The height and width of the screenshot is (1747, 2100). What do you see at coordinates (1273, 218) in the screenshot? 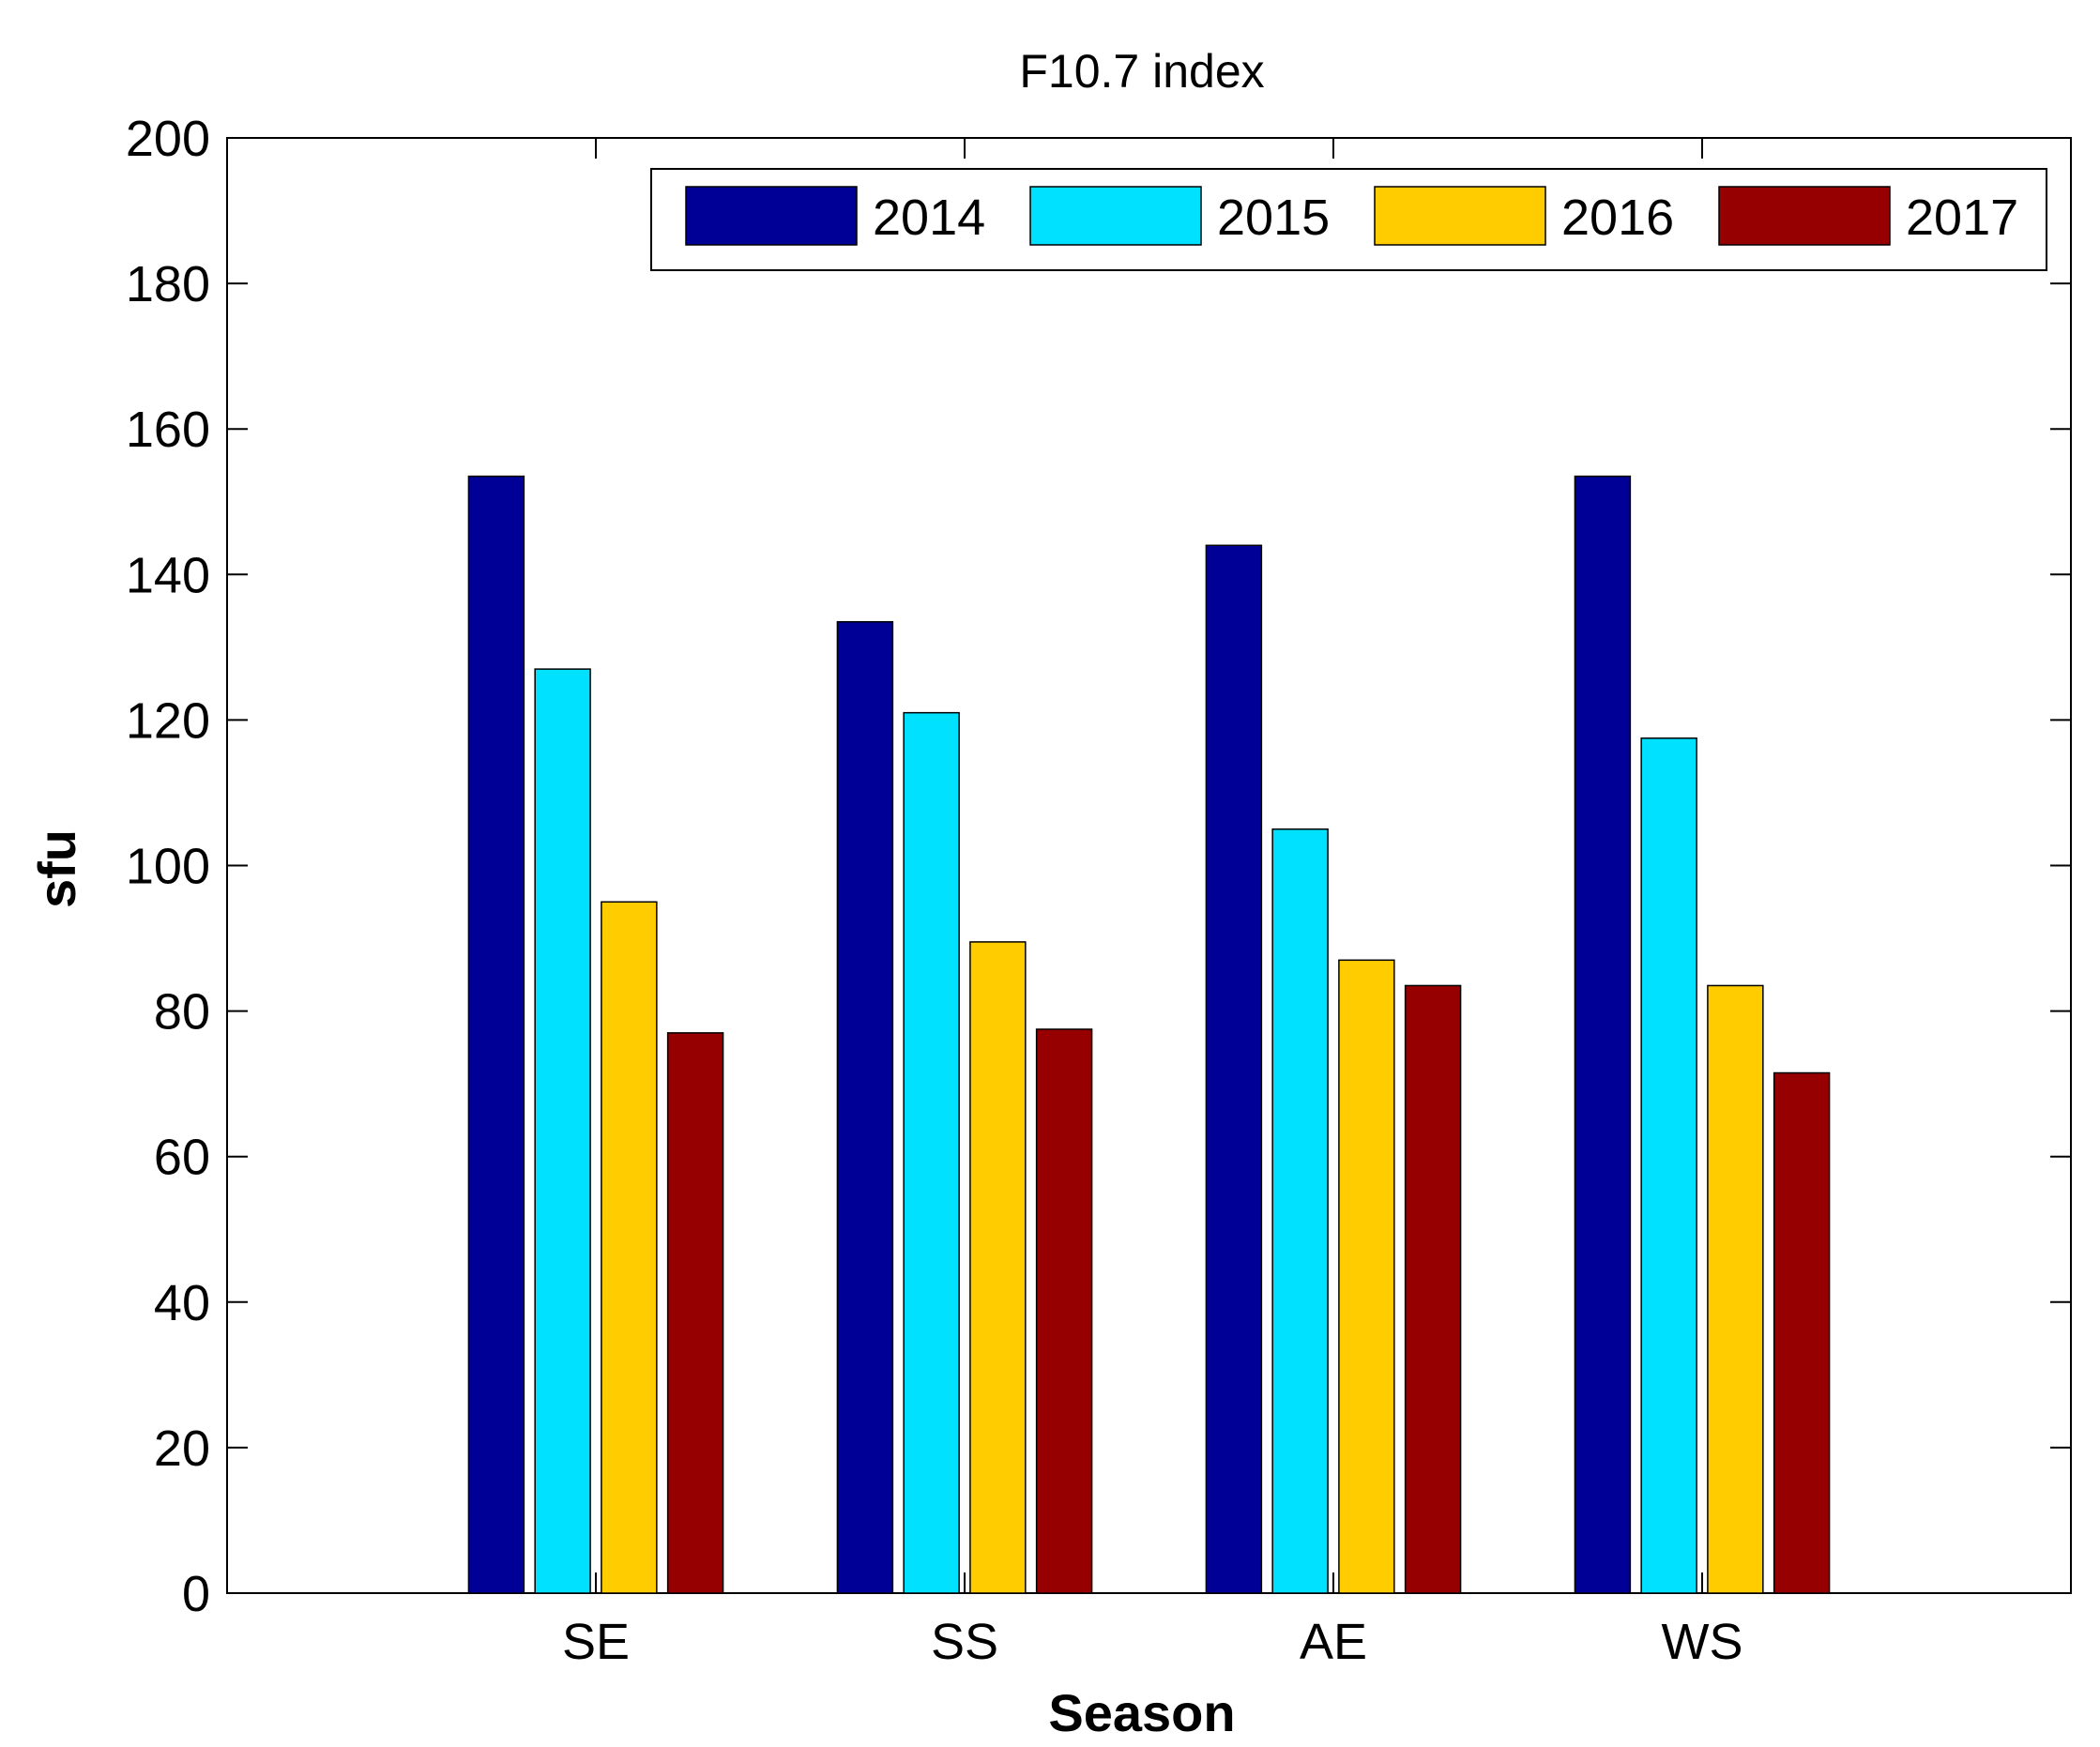
I see `legend-label-2015: 2015` at bounding box center [1273, 218].